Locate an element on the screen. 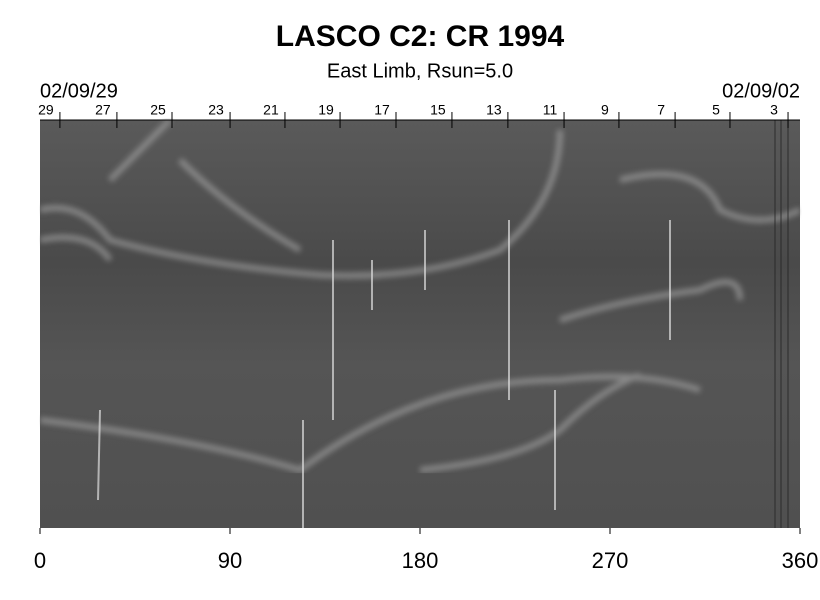 The width and height of the screenshot is (820, 600). top-tick-label: 27 is located at coordinates (103, 110).